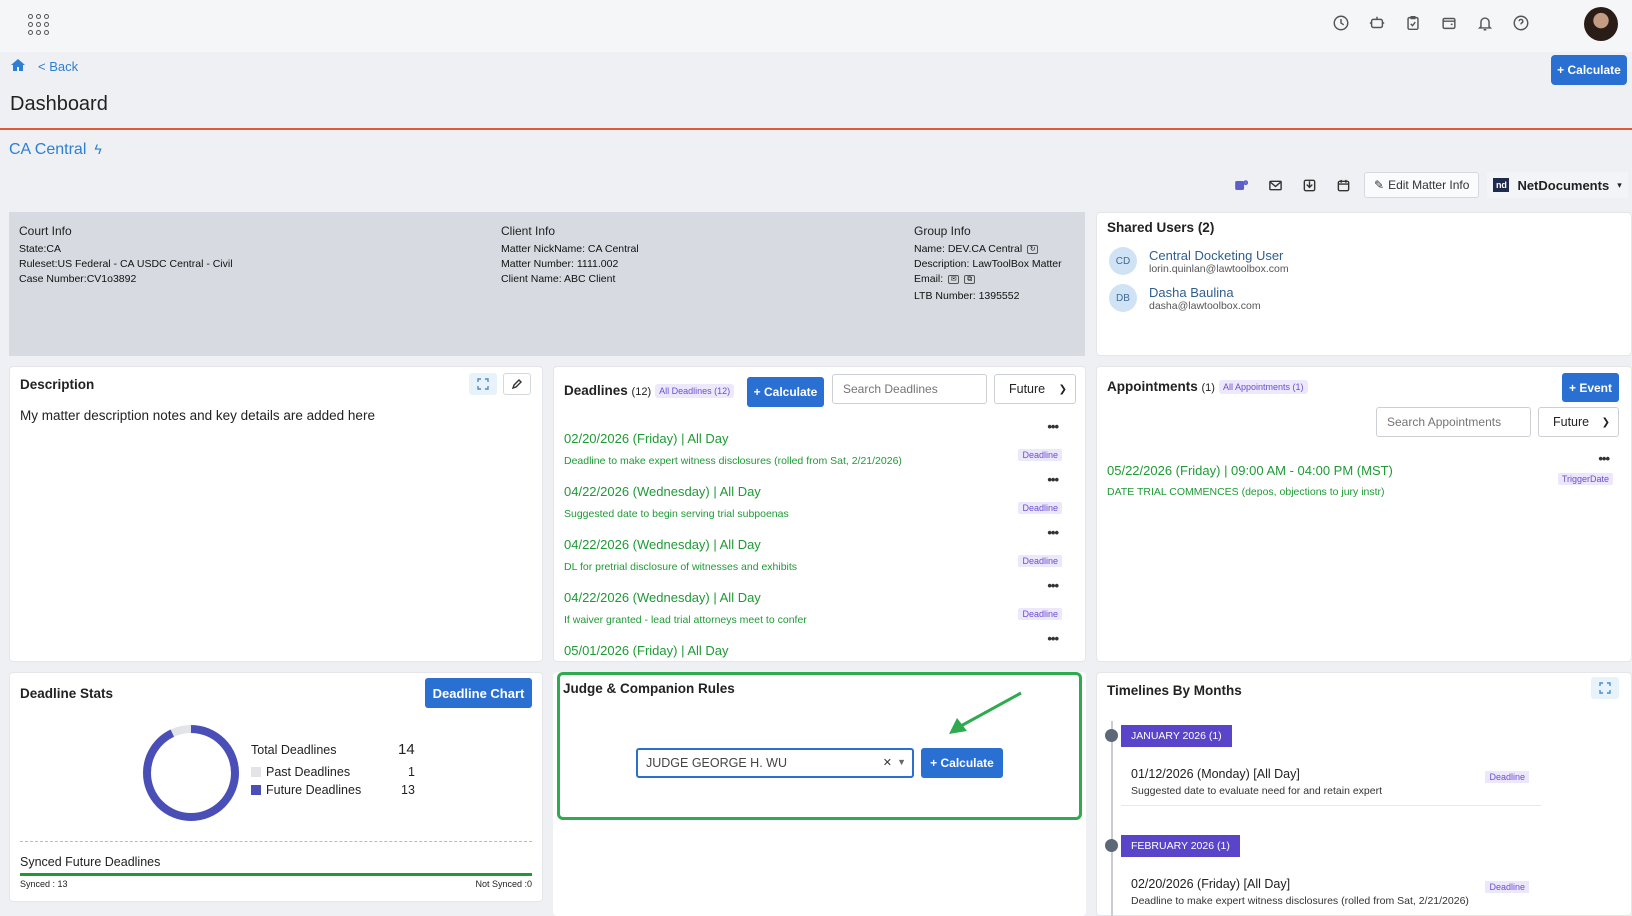 This screenshot has width=1632, height=916. What do you see at coordinates (1176, 736) in the screenshot?
I see `month-label: JANUARY 2026 (1)` at bounding box center [1176, 736].